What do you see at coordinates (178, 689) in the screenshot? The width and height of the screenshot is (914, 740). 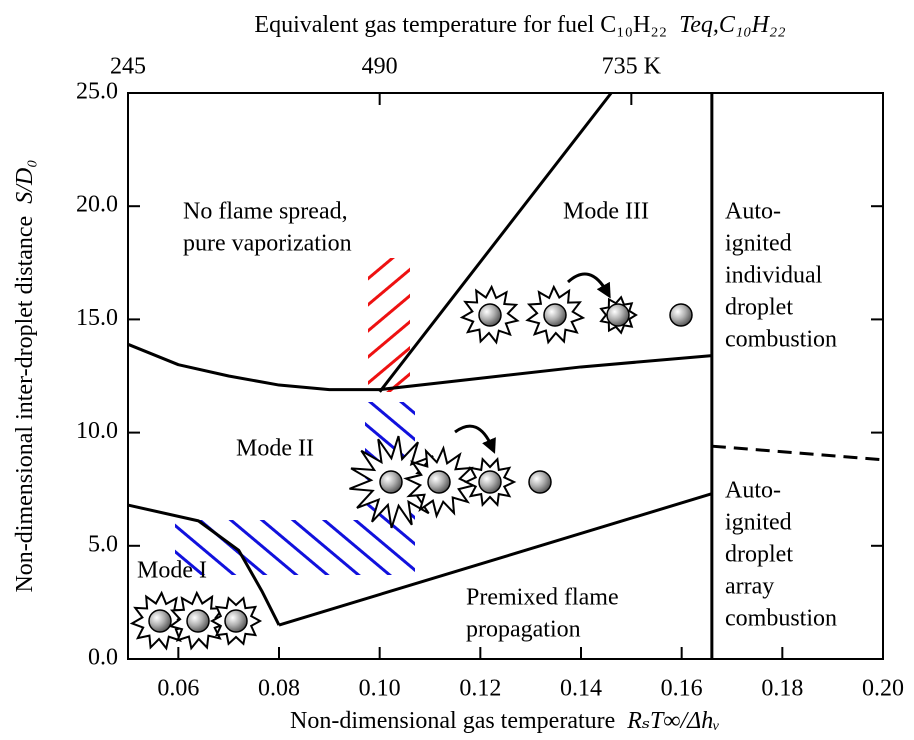 I see `x-tick-label: 0.06` at bounding box center [178, 689].